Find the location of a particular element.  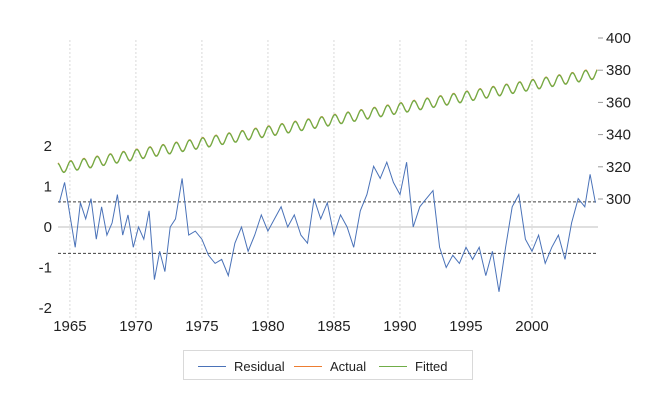

legend-swatch-actual is located at coordinates (308, 366).